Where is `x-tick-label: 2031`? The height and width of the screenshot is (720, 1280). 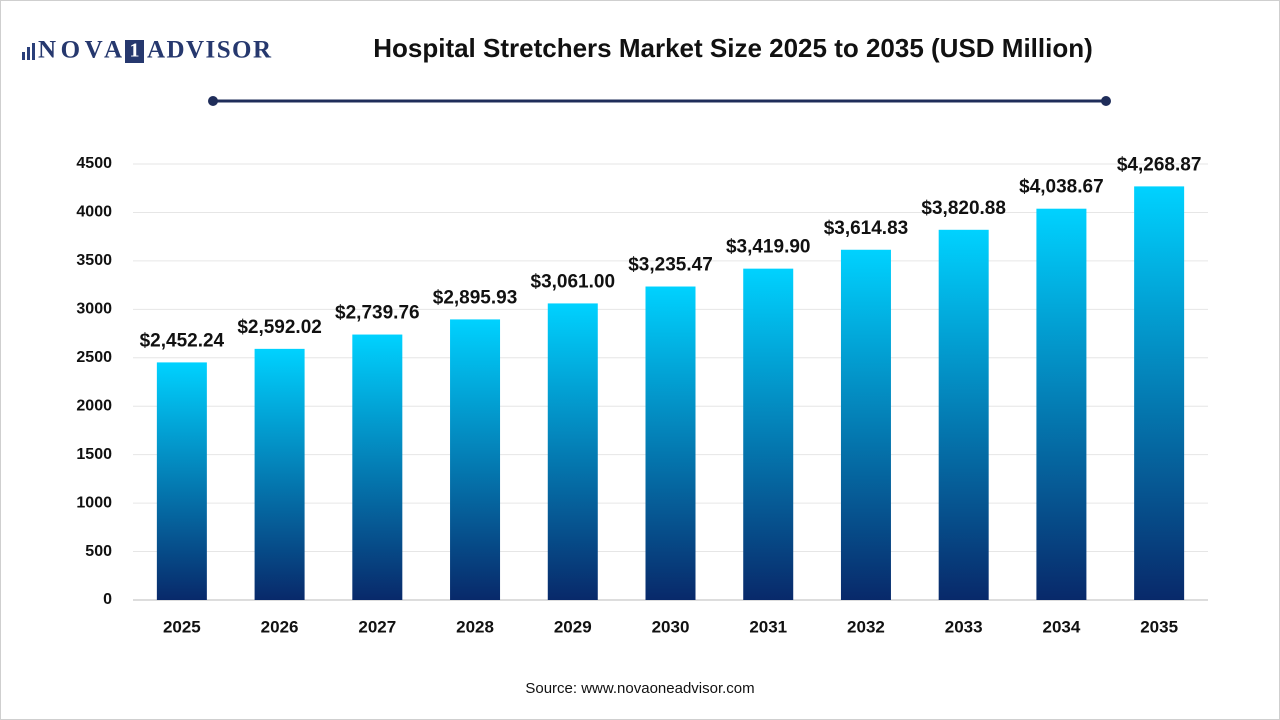
x-tick-label: 2031 is located at coordinates (768, 626).